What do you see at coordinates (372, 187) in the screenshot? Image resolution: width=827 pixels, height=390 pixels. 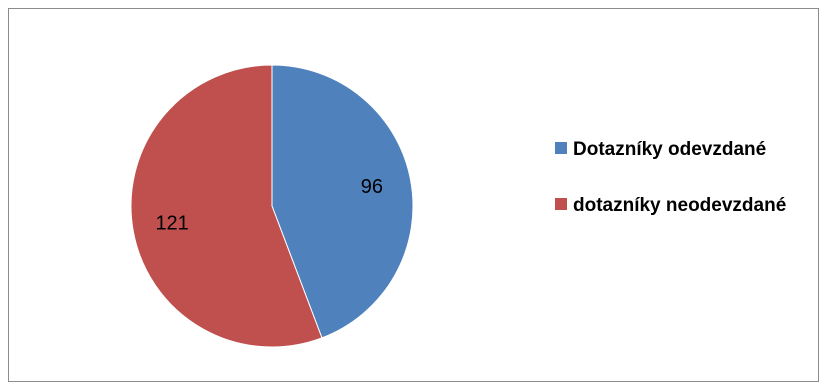 I see `data-label-0: 96` at bounding box center [372, 187].